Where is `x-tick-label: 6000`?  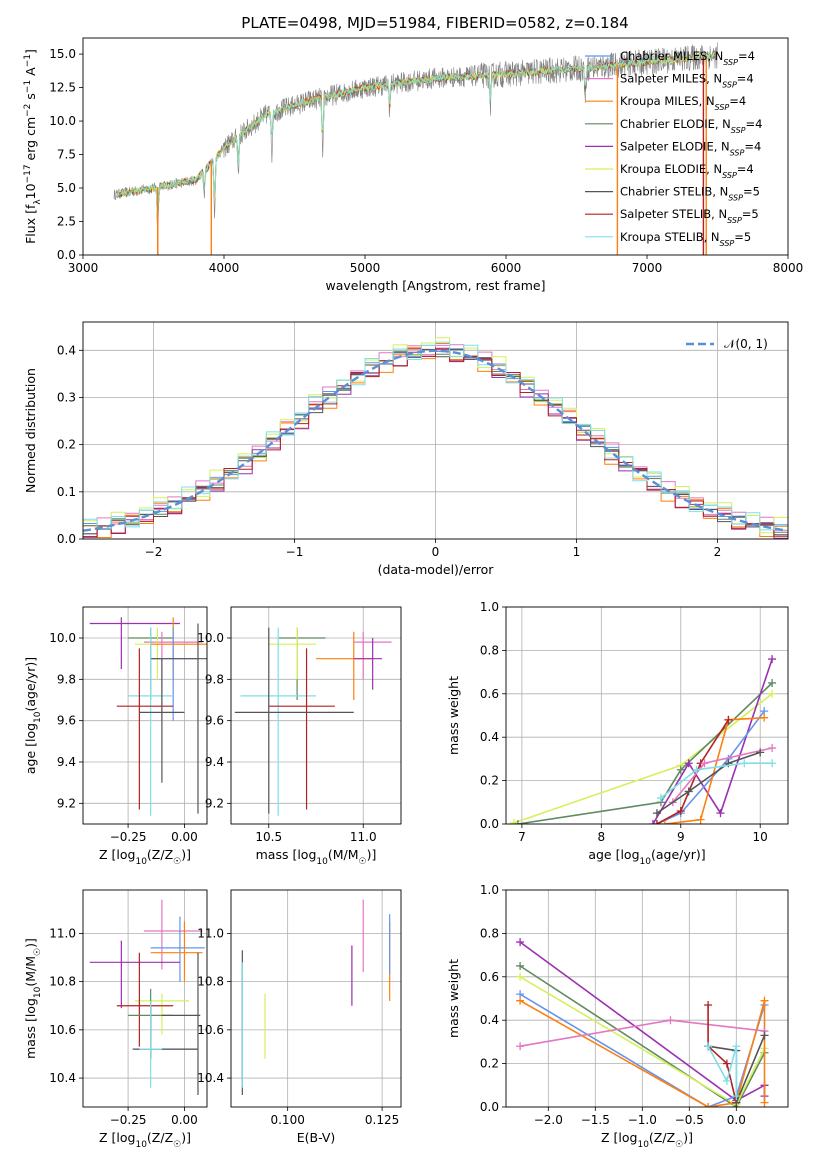 x-tick-label: 6000 is located at coordinates (506, 268).